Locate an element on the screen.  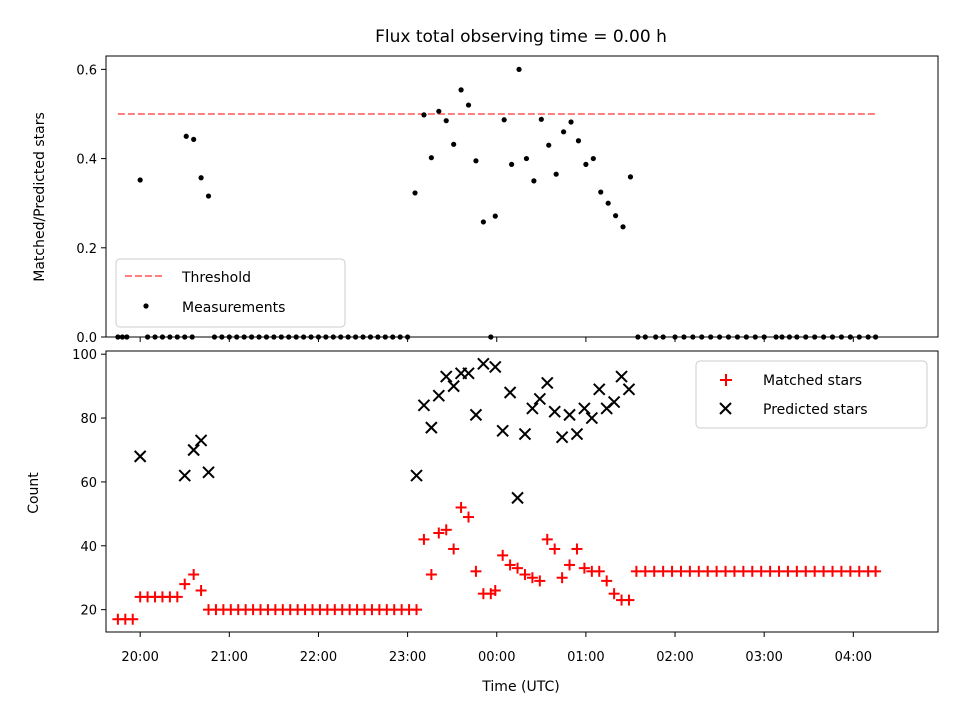
bottom-y-ticks: 20 40 60 80 100 is located at coordinates (89, 483).